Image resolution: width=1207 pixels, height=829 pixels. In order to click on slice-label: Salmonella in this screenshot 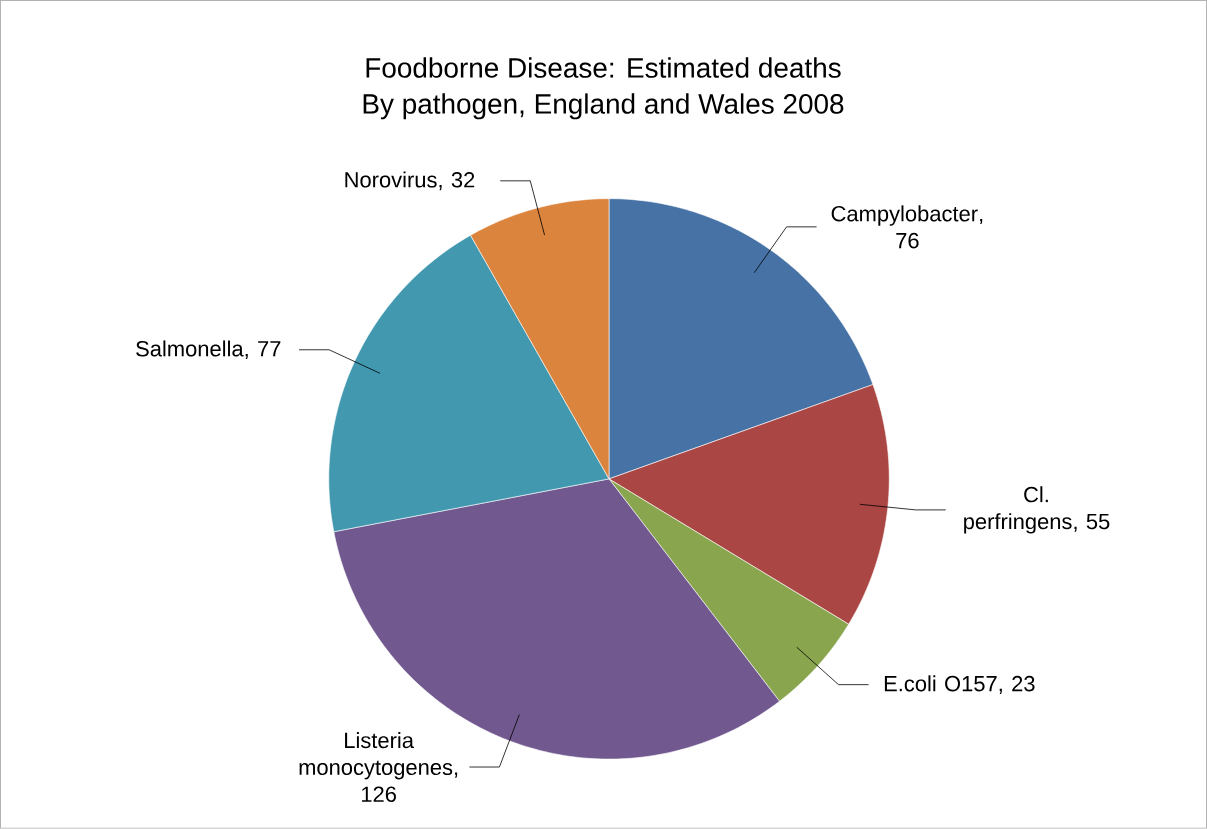, I will do `click(190, 348)`.